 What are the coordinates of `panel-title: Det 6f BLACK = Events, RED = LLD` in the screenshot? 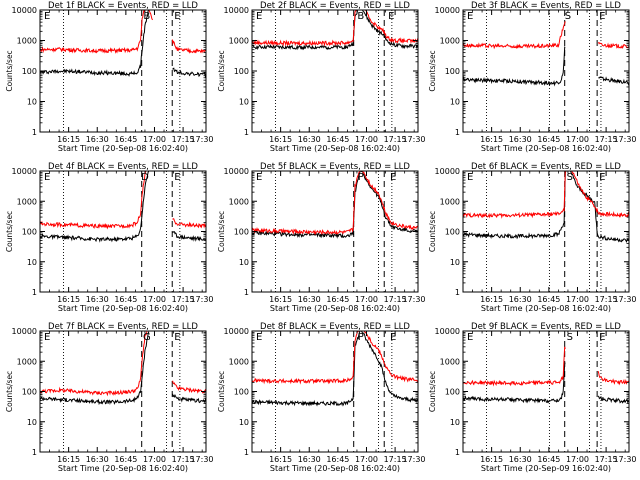 It's located at (546, 167).